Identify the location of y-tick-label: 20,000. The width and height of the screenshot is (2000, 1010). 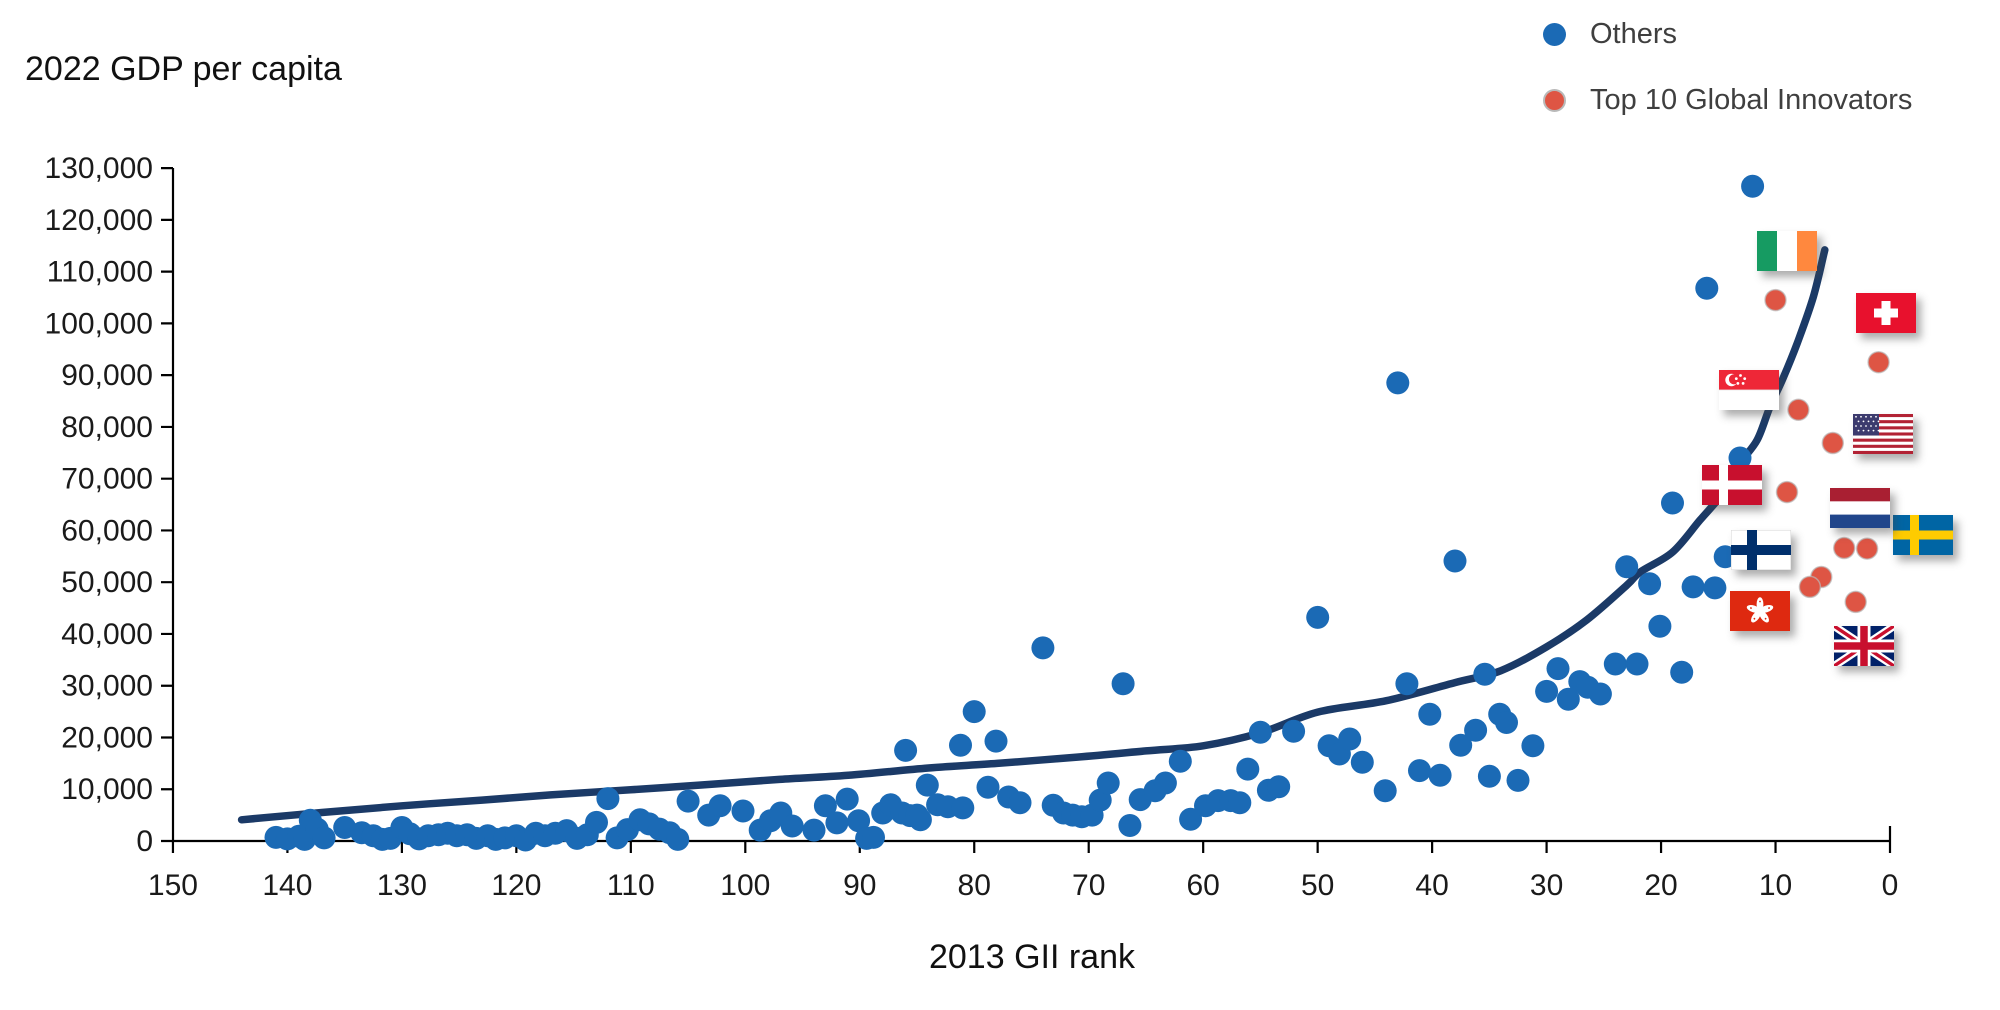
(107, 737).